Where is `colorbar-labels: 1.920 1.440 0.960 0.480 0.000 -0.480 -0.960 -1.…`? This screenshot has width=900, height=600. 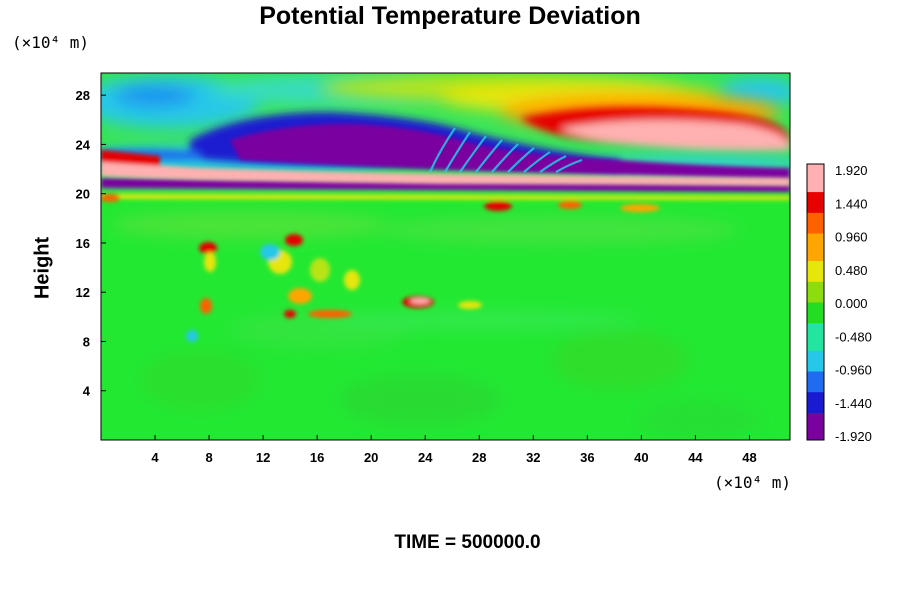 colorbar-labels: 1.920 1.440 0.960 0.480 0.000 -0.480 -0.960 -1.… is located at coordinates (853, 303).